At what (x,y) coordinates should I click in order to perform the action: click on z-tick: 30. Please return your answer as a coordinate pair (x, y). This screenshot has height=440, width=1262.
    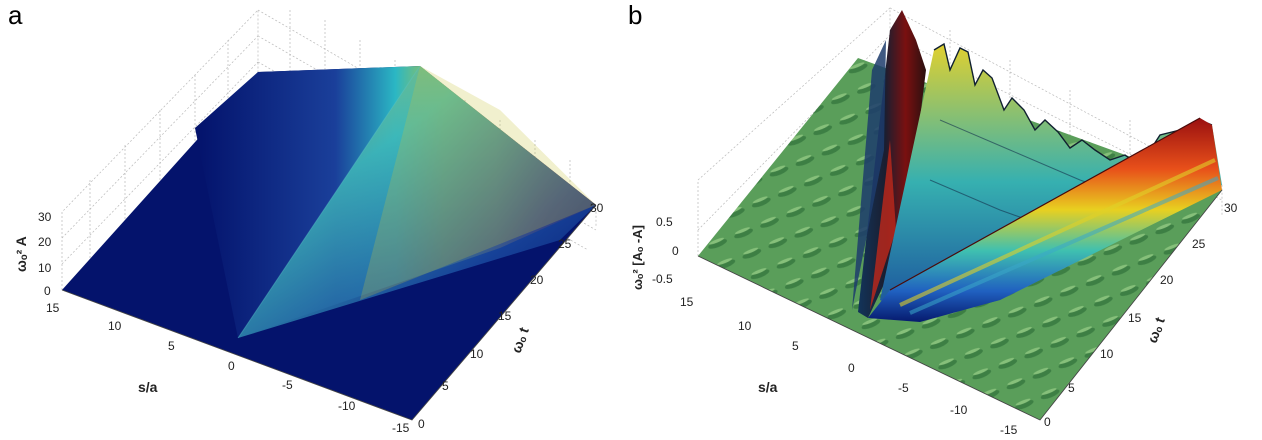
    Looking at the image, I should click on (45, 217).